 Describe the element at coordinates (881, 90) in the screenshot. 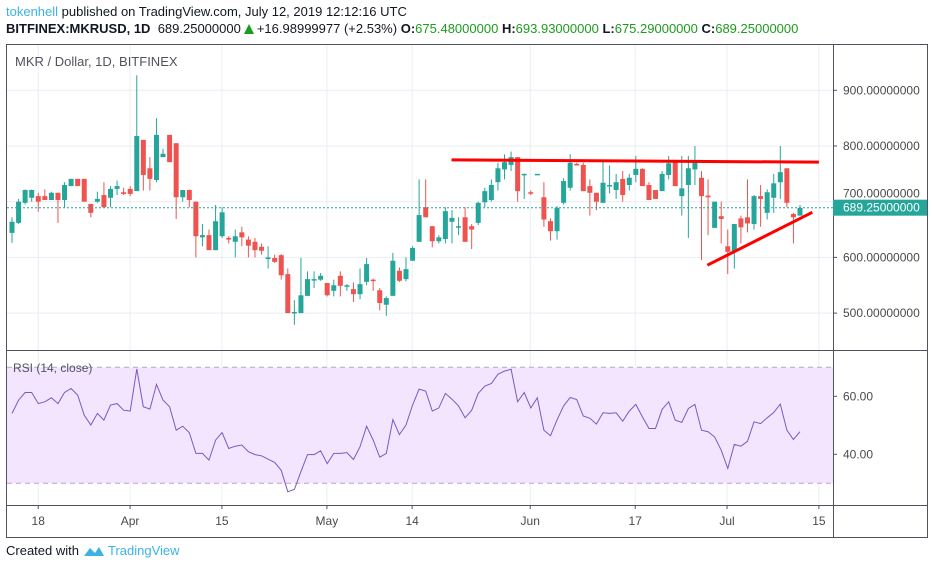

I see `y-tick-label: 900.00000000` at that location.